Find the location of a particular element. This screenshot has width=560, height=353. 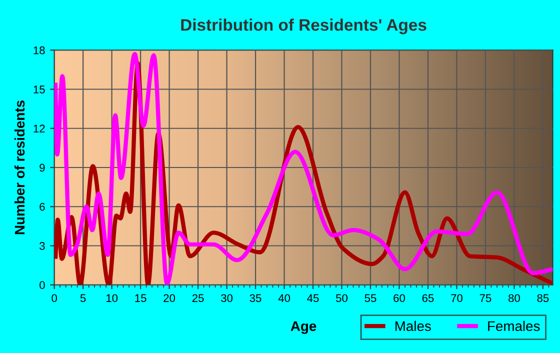

y-tick-label: 18 is located at coordinates (39, 50).